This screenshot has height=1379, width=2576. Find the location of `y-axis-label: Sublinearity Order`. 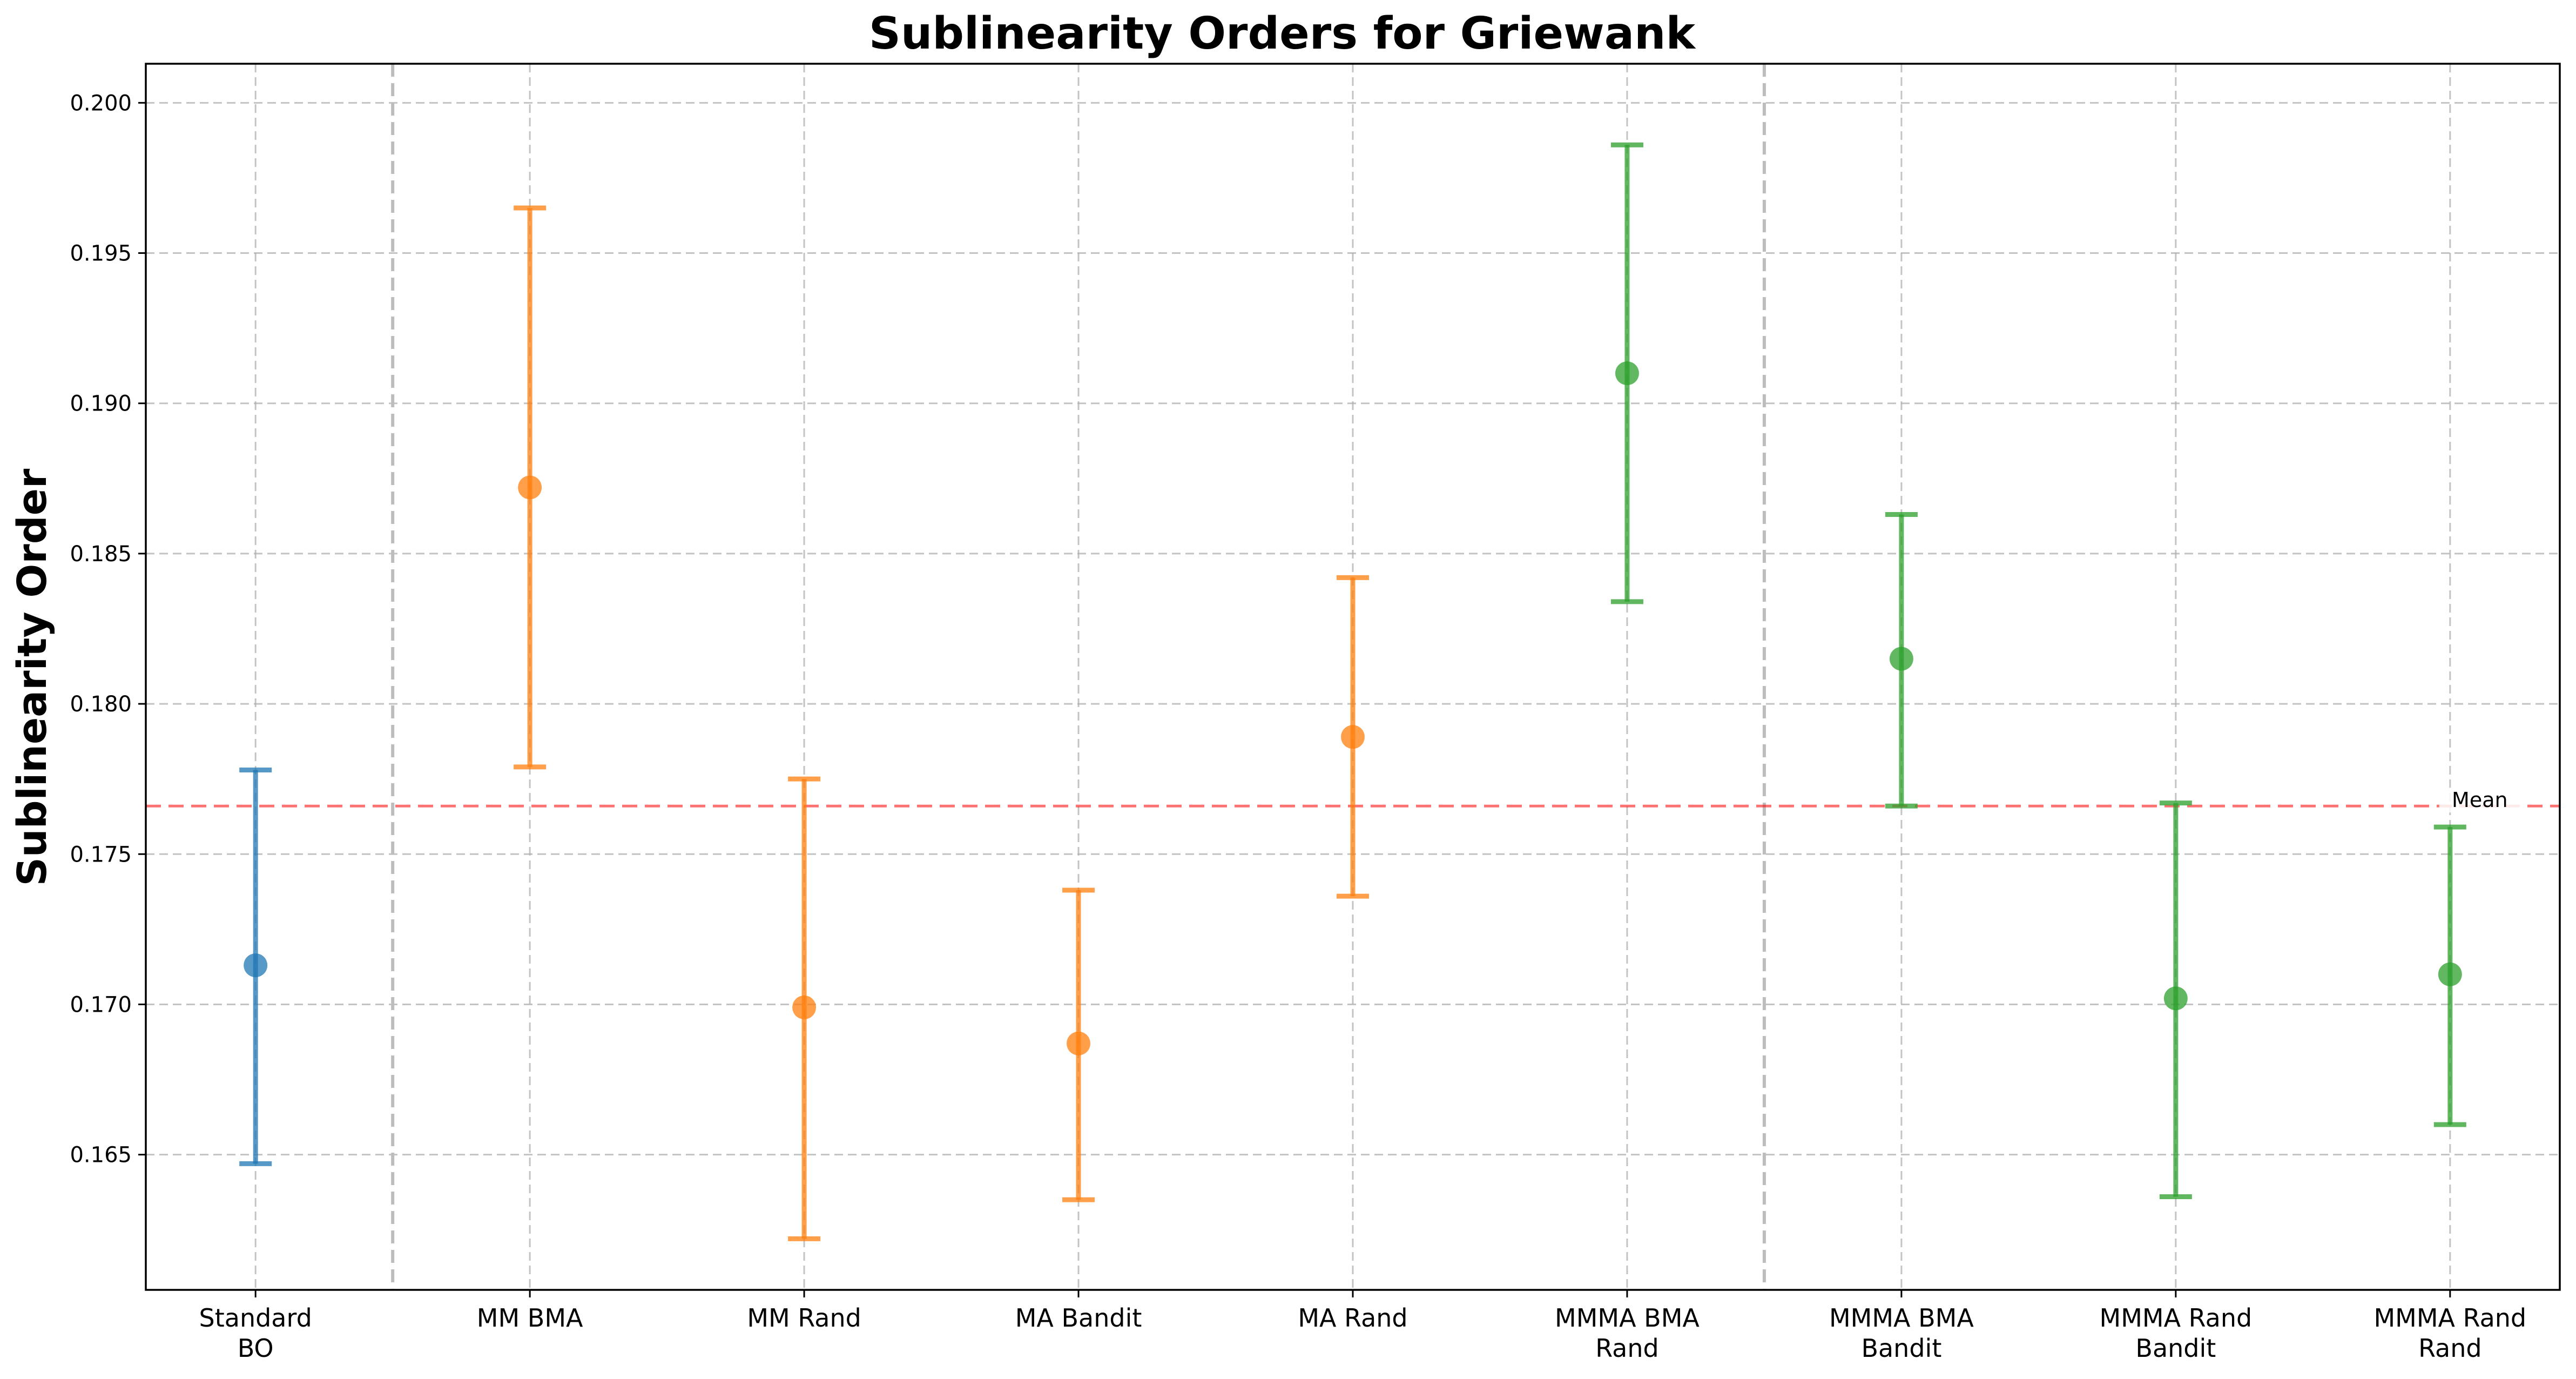

y-axis-label: Sublinearity Order is located at coordinates (32, 677).